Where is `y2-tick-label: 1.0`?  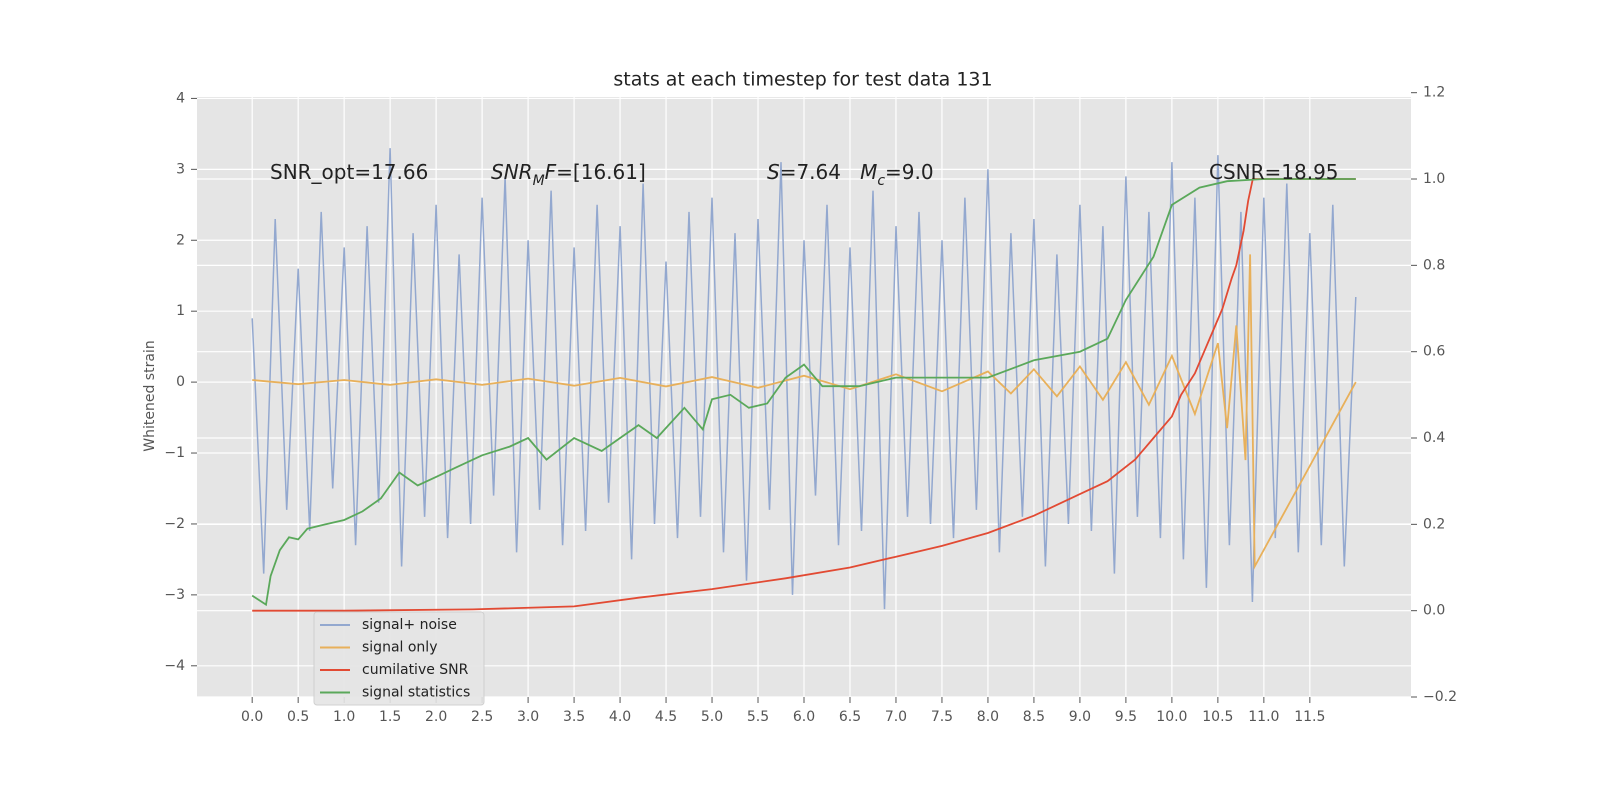
y2-tick-label: 1.0 is located at coordinates (1434, 179).